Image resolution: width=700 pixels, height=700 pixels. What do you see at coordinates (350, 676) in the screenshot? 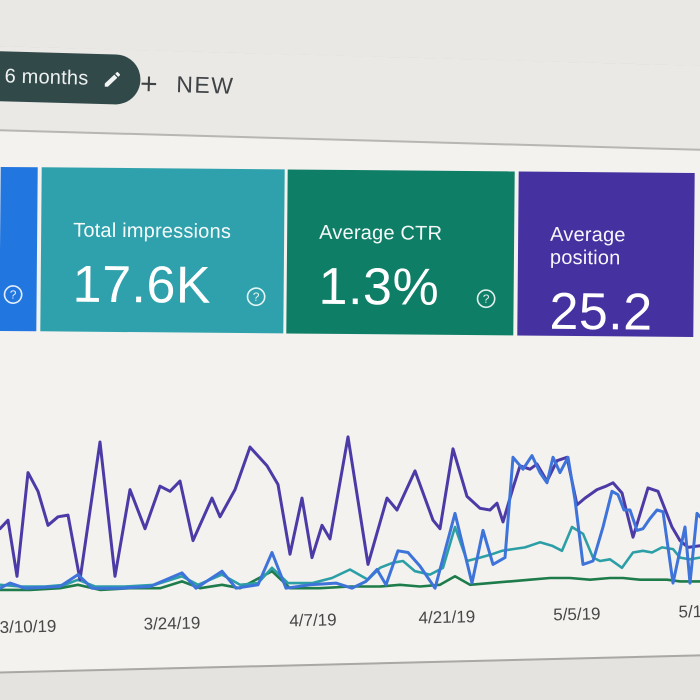
I see `bottom-gray-band` at bounding box center [350, 676].